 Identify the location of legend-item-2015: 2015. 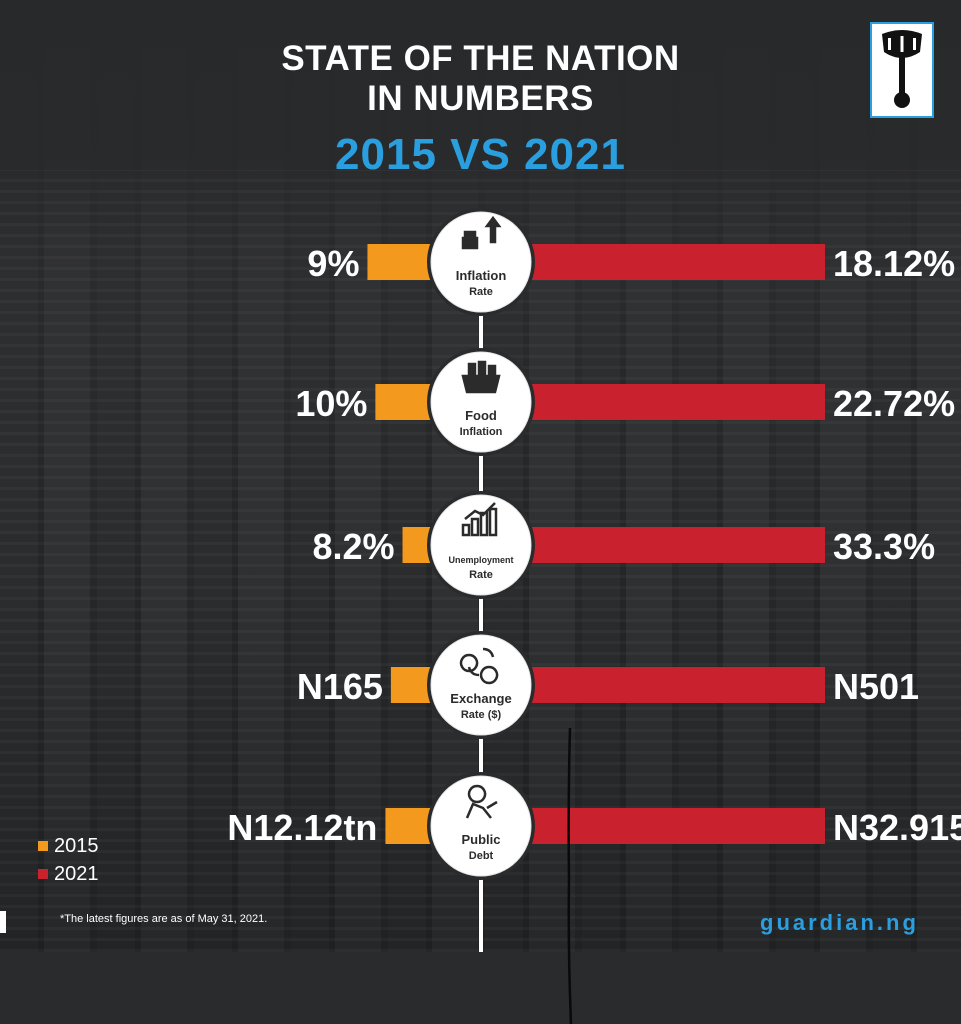
(68, 846).